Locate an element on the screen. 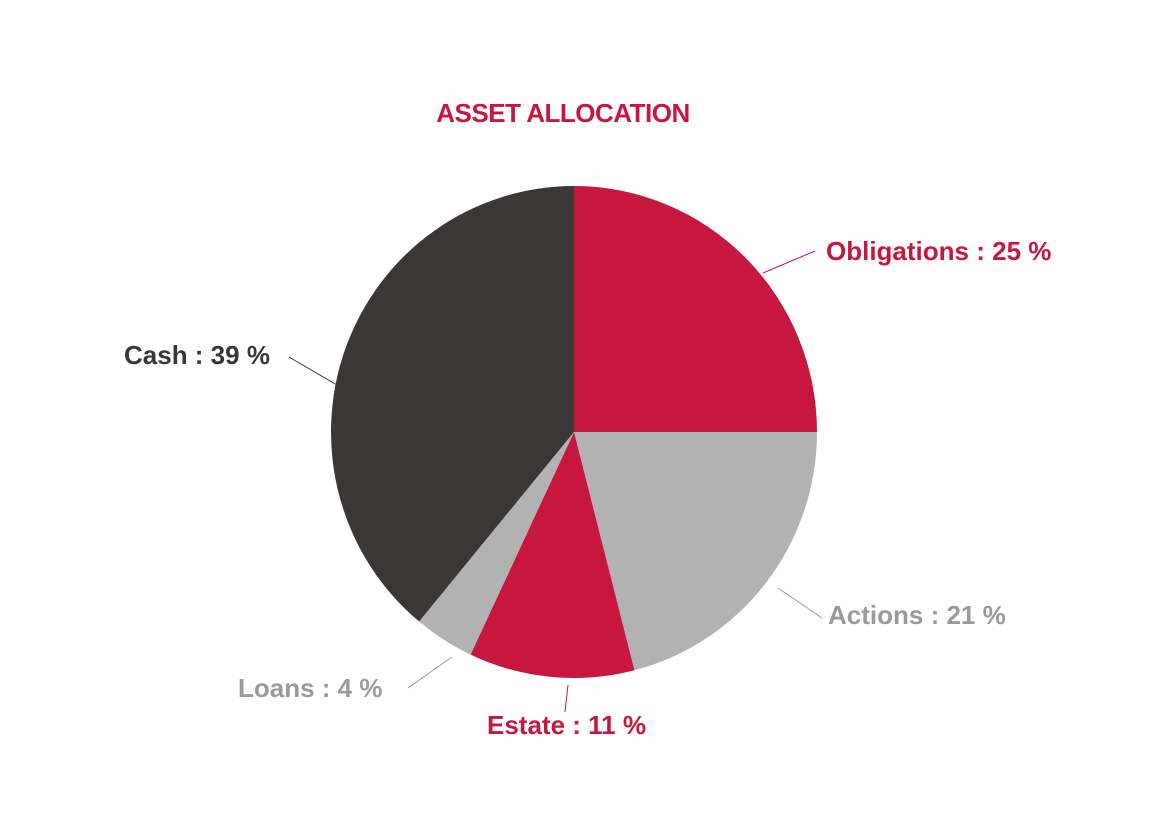  leader-line-obligations is located at coordinates (789, 262).